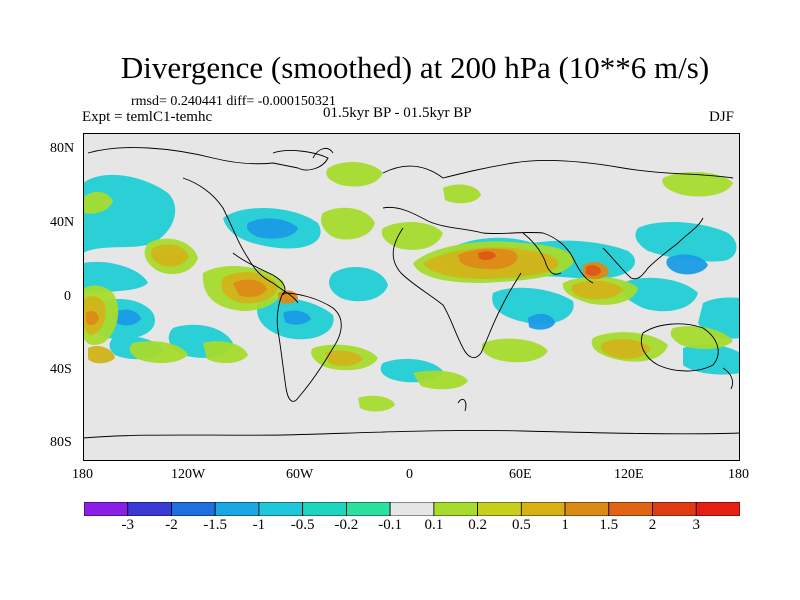 This screenshot has width=800, height=600. What do you see at coordinates (397, 113) in the screenshot?
I see `period-label: 01.5kyr BP - 01.5kyr BP` at bounding box center [397, 113].